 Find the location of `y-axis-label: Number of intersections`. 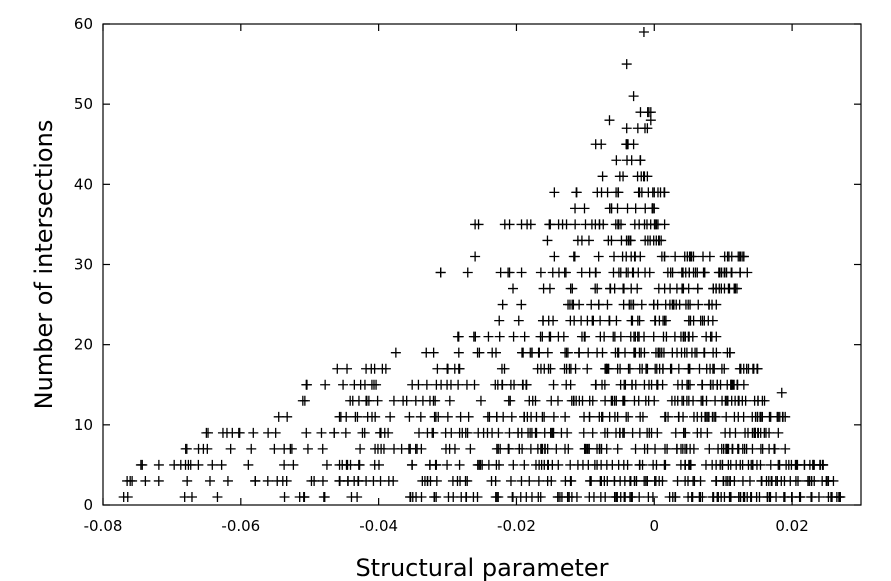

y-axis-label: Number of intersections is located at coordinates (44, 265).